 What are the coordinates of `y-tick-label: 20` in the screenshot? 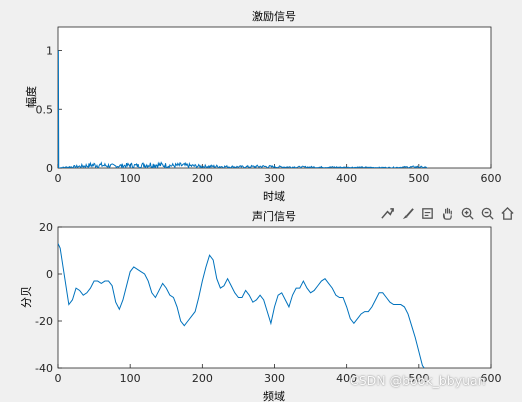 It's located at (46, 227).